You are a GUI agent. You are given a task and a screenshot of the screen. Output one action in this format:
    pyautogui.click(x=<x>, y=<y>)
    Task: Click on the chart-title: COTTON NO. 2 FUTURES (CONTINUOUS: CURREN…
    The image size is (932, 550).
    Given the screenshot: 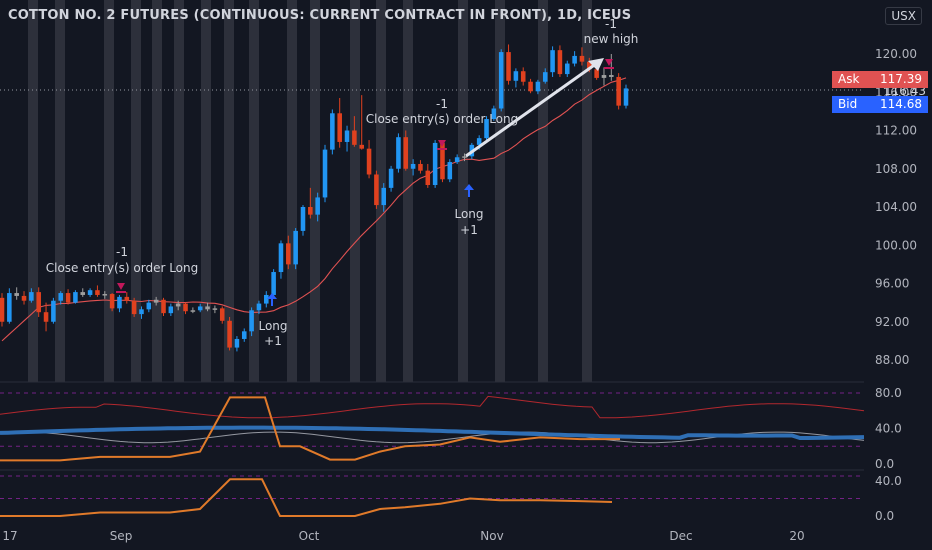 What is the action you would take?
    pyautogui.click(x=320, y=15)
    